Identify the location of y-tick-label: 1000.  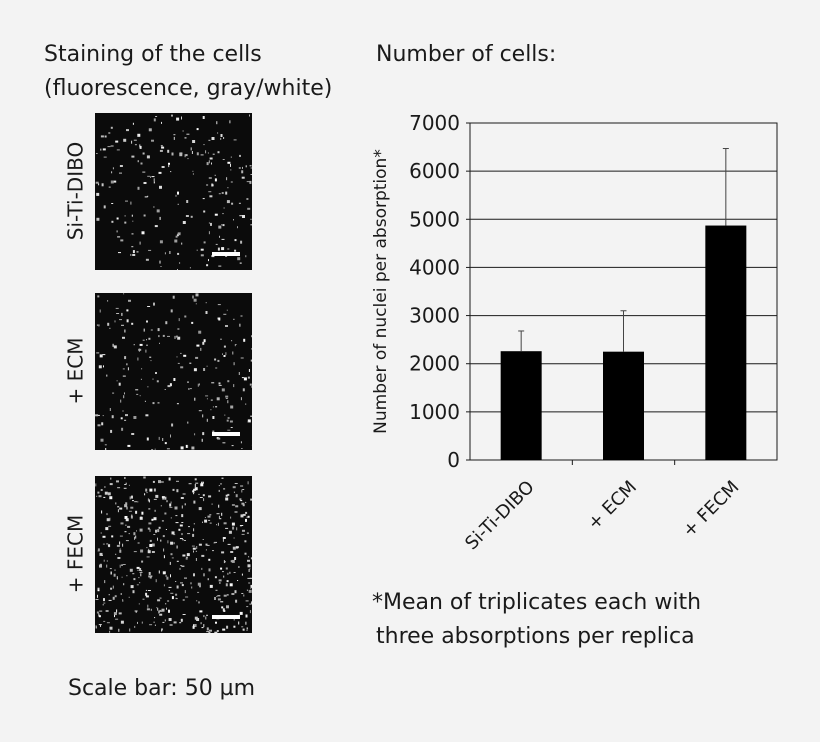
(434, 412).